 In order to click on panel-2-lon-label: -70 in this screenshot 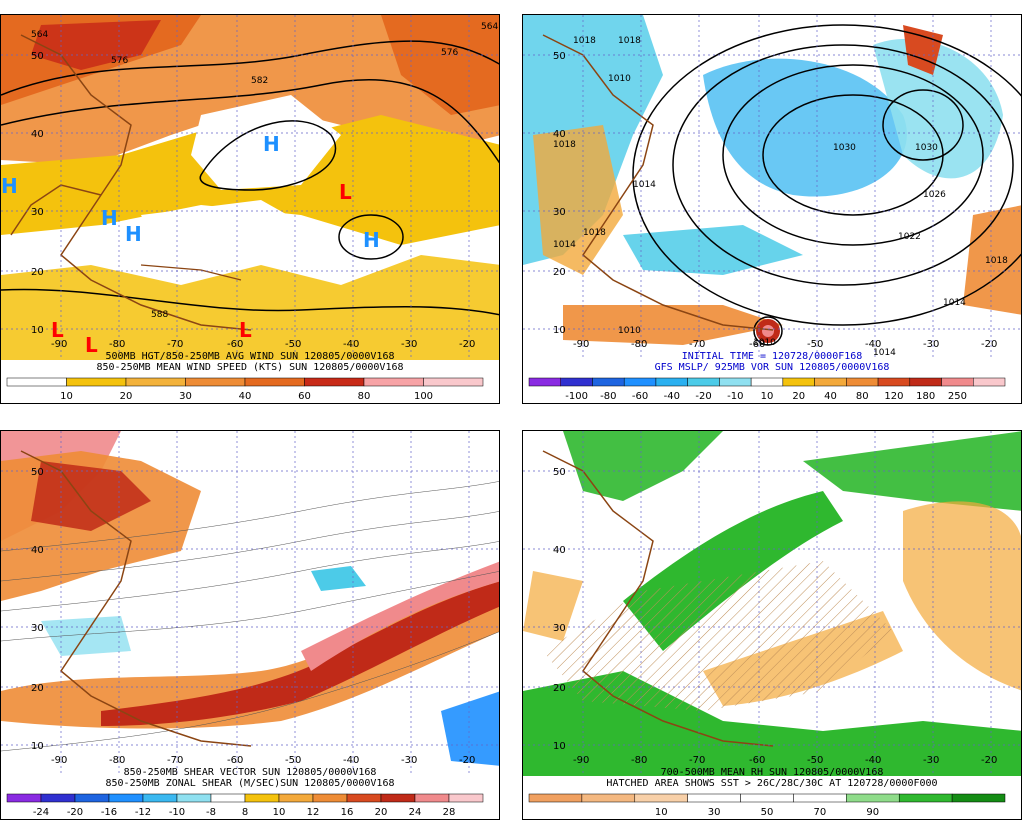, I will do `click(697, 344)`.